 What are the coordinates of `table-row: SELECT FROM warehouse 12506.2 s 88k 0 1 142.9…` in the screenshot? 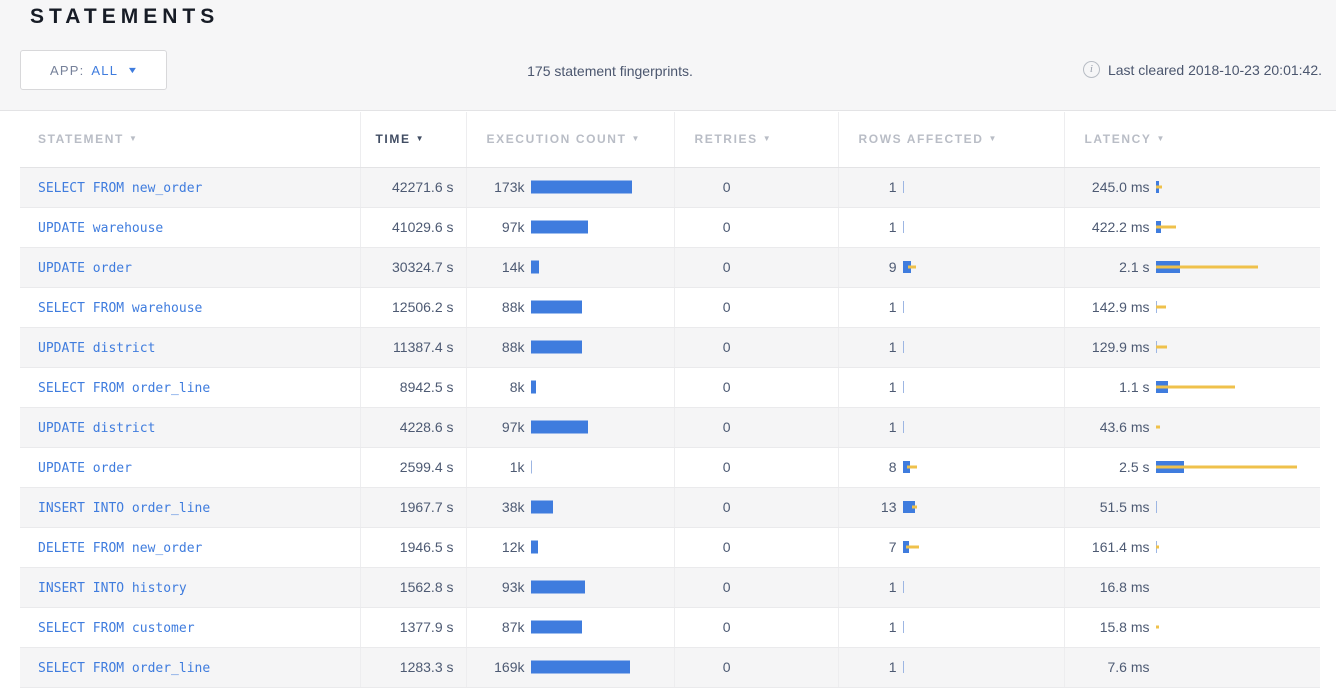 It's located at (670, 307).